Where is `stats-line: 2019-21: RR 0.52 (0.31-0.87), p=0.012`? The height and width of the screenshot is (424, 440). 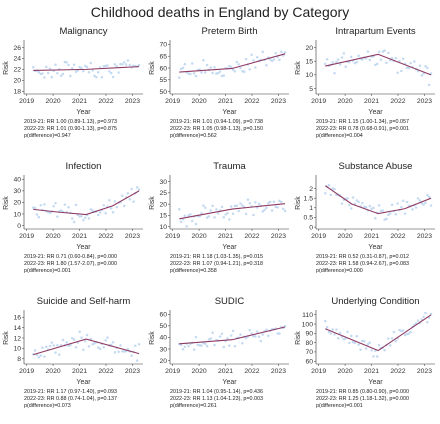 stats-line: 2019-21: RR 0.52 (0.31-0.87), p=0.012 is located at coordinates (363, 257).